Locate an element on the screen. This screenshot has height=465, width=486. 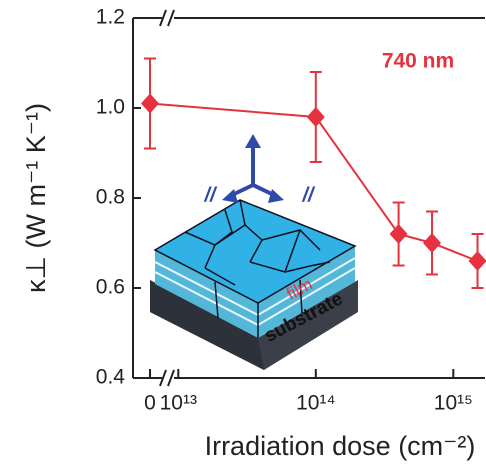
y-tick-label: 0.4 is located at coordinates (111, 377).